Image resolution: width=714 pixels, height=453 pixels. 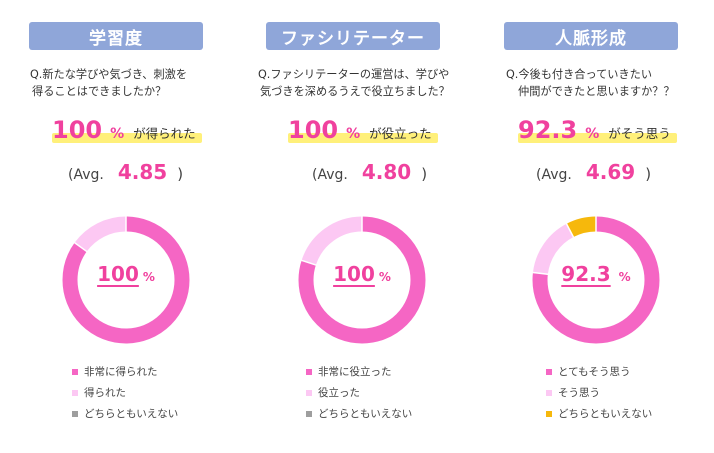 I want to click on average-score: (Avg. 4.69 ), so click(x=589, y=172).